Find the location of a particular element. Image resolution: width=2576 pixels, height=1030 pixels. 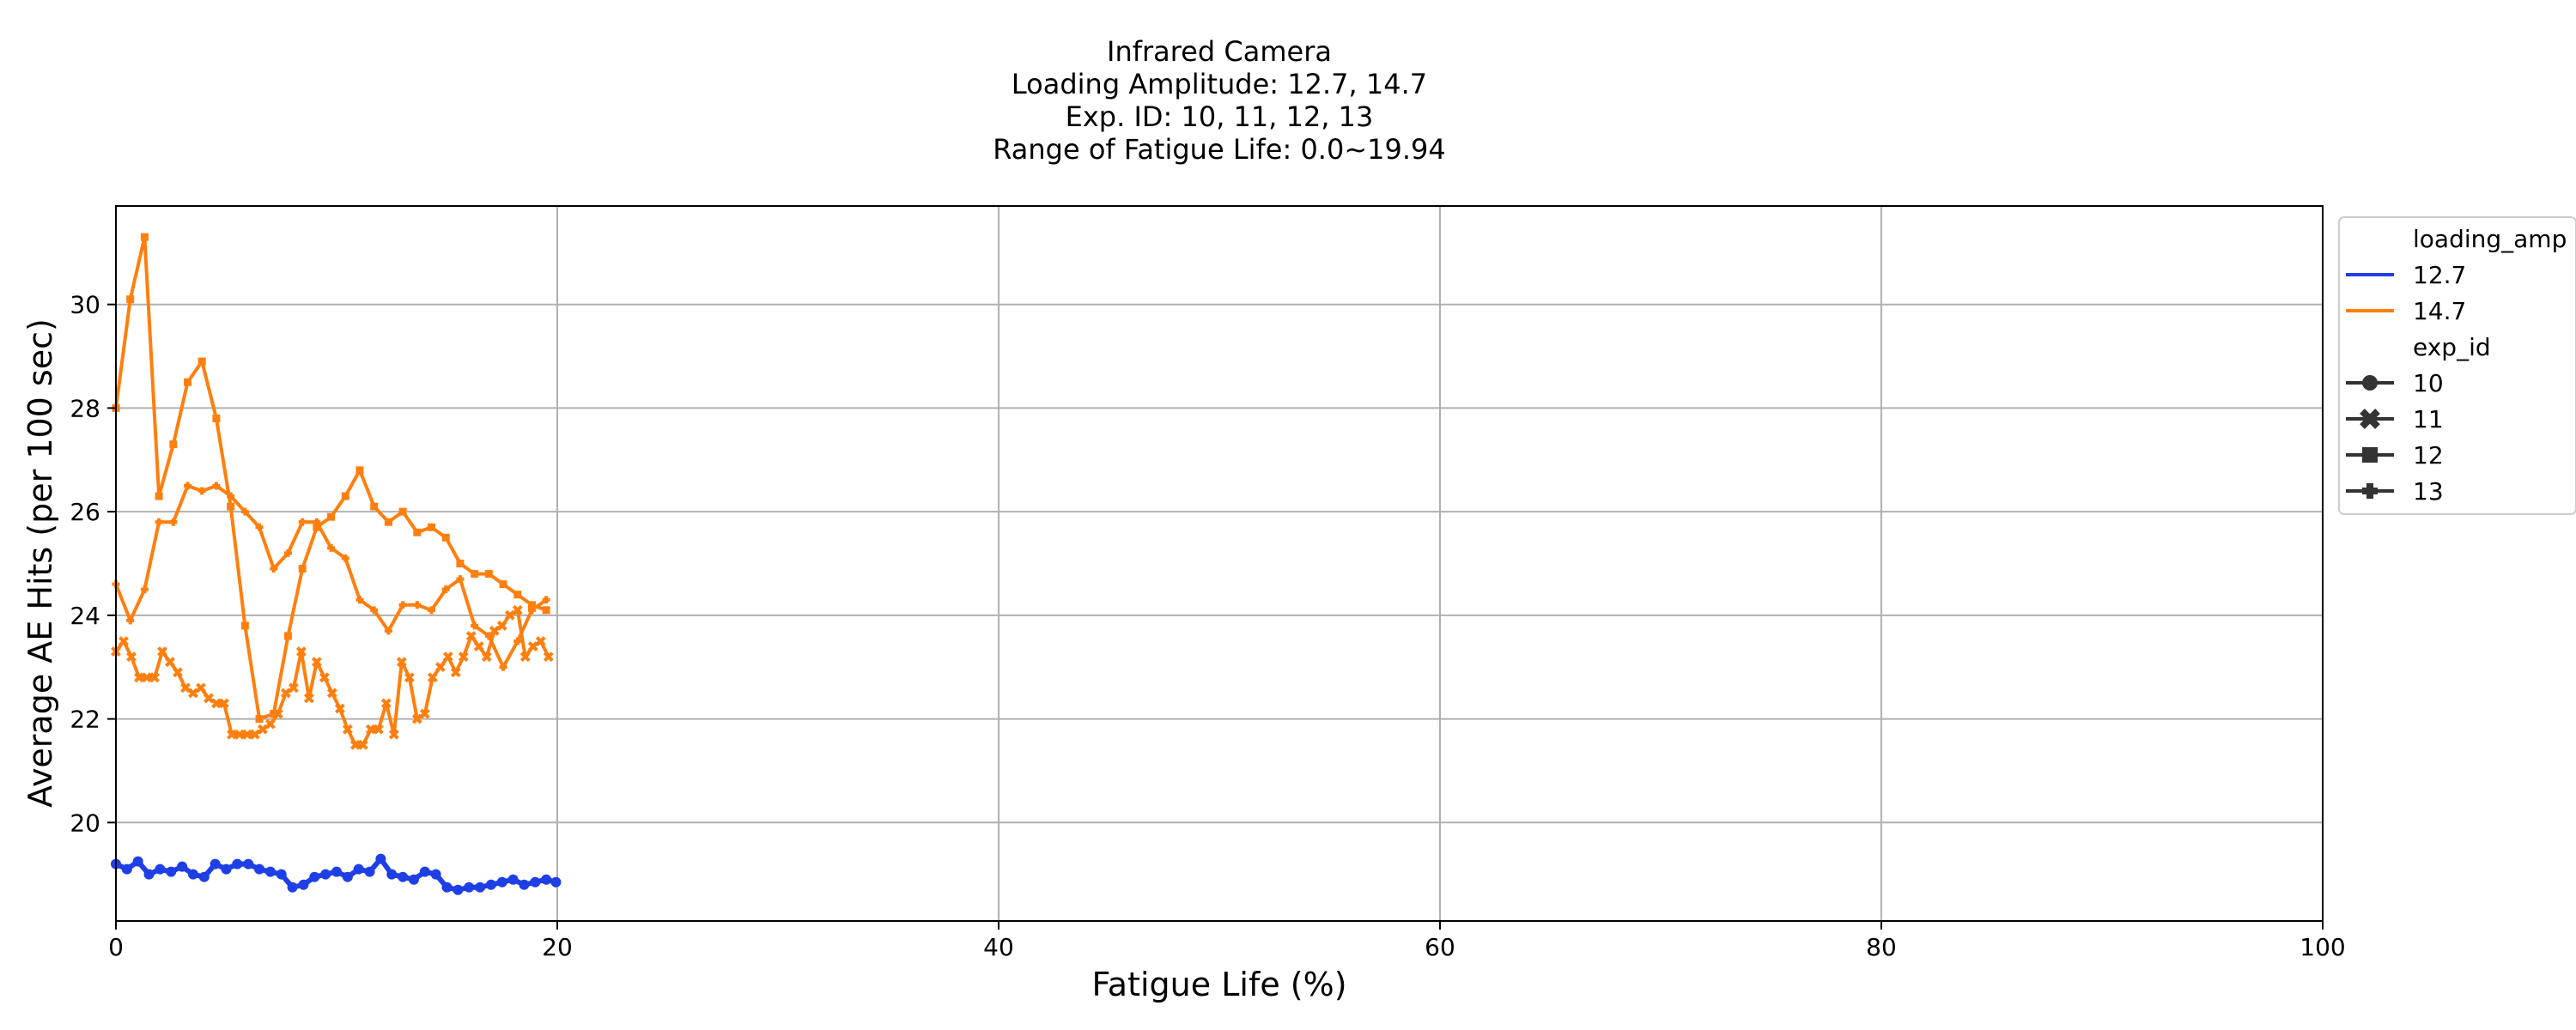

title-line-3: Exp. ID: 10, 11, 12, 13 is located at coordinates (1220, 116).